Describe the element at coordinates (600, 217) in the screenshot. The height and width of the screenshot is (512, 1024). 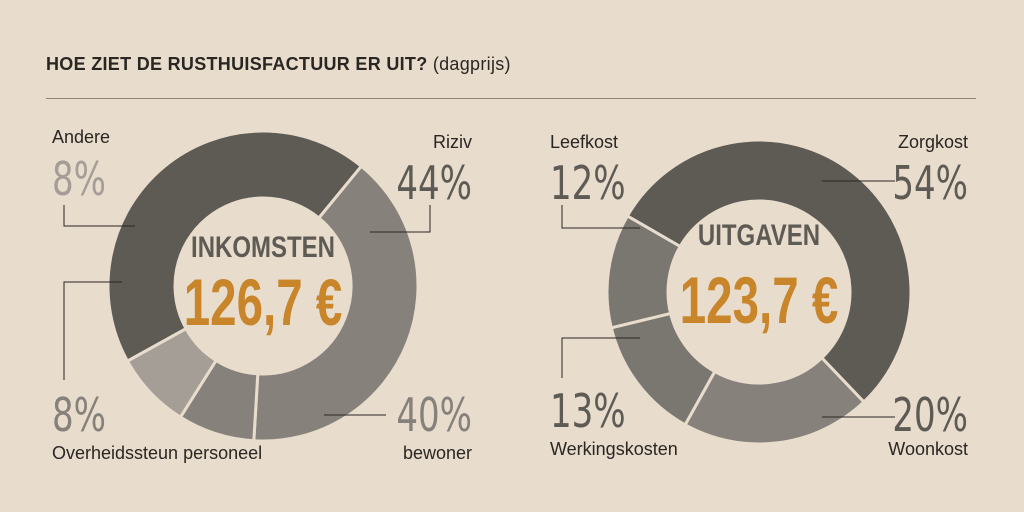
I see `leader-leefkost` at that location.